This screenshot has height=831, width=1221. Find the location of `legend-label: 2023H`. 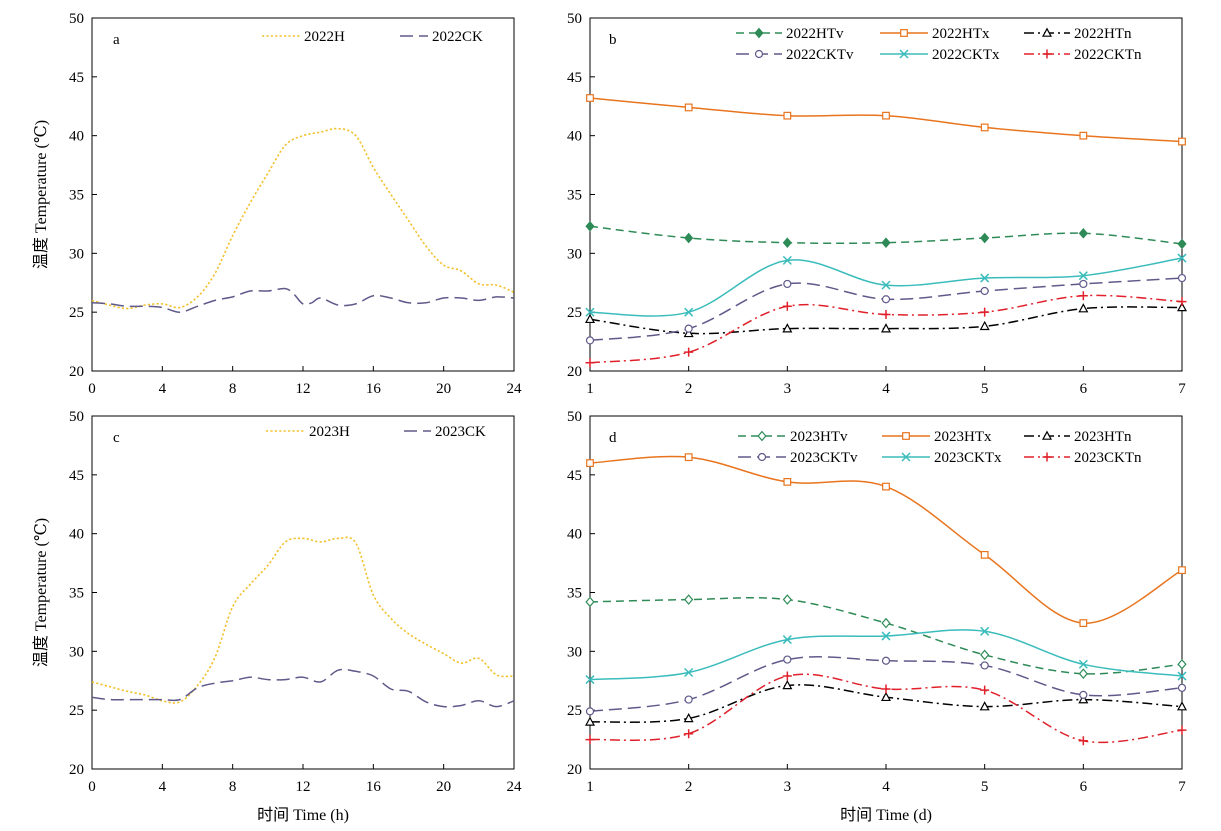

legend-label: 2023H is located at coordinates (329, 432).